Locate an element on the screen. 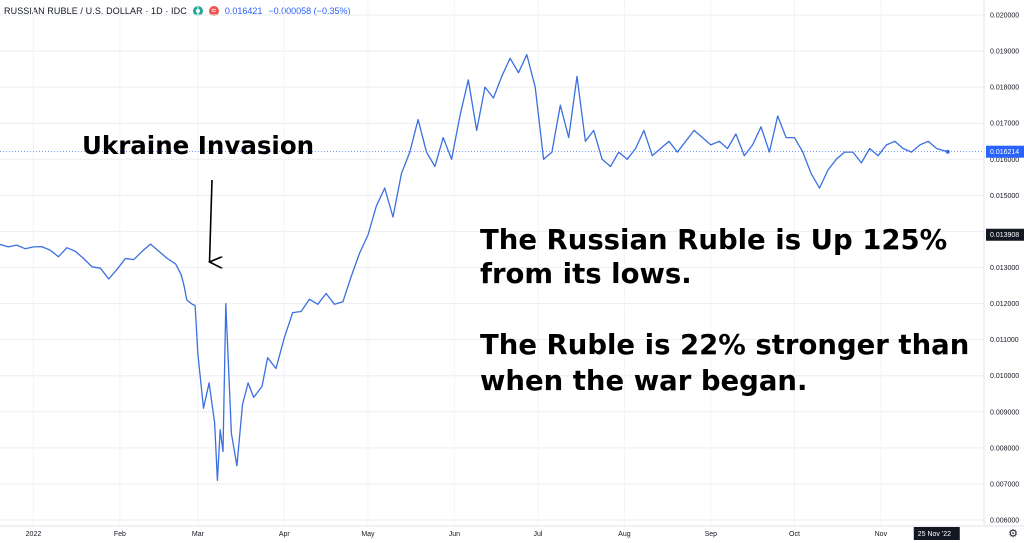 The width and height of the screenshot is (1024, 543). current-price-text: 0.016214 is located at coordinates (1004, 152).